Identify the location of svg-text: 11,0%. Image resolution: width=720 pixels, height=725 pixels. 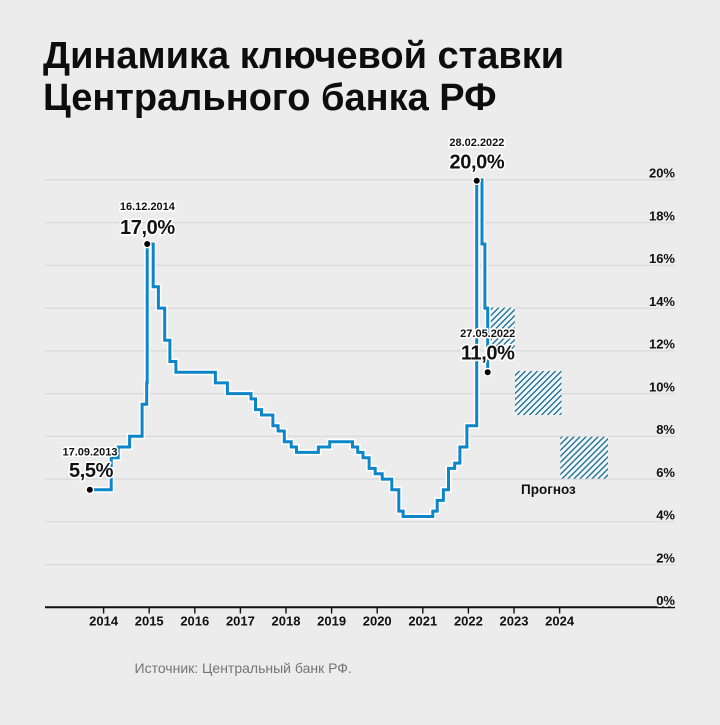
(488, 354).